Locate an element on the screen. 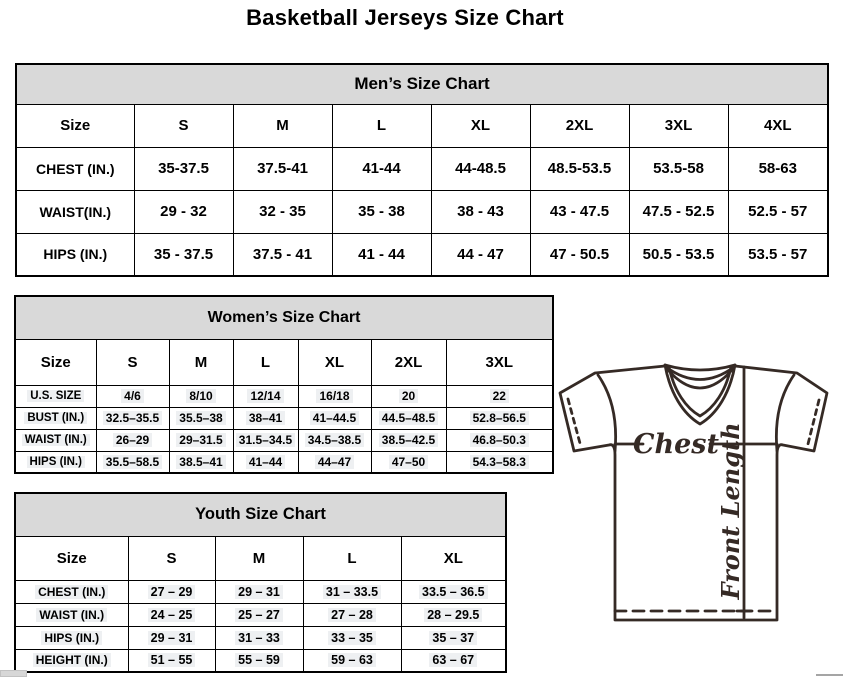 The width and height of the screenshot is (843, 679). table-cell: 51 – 55 is located at coordinates (171, 660).